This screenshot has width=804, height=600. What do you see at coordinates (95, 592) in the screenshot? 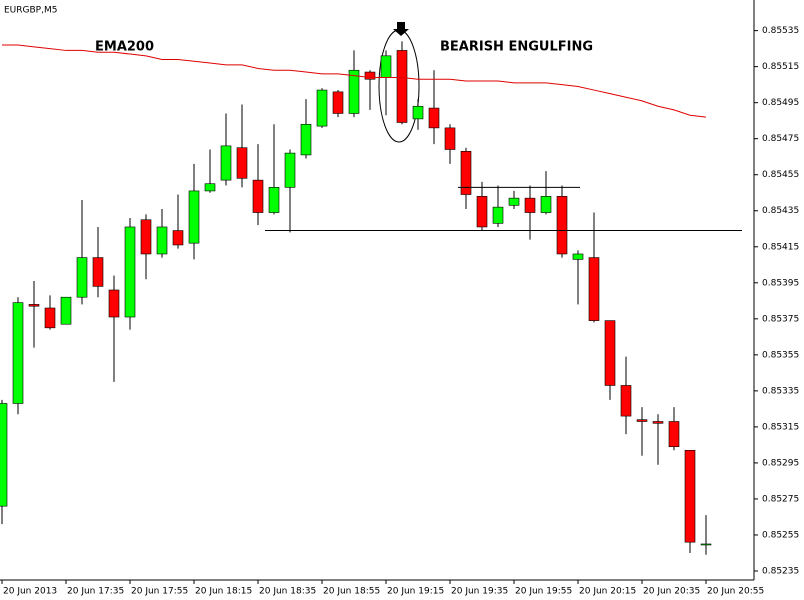
I see `x-tick-label: 20 Jun 17:35` at bounding box center [95, 592].